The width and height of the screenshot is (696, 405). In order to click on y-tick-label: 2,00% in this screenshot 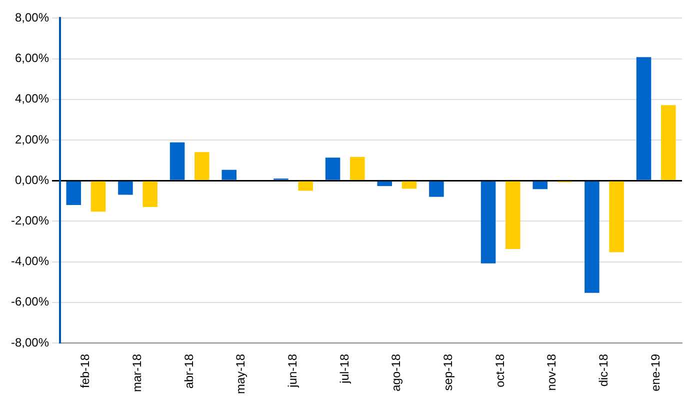, I will do `click(32, 139)`.